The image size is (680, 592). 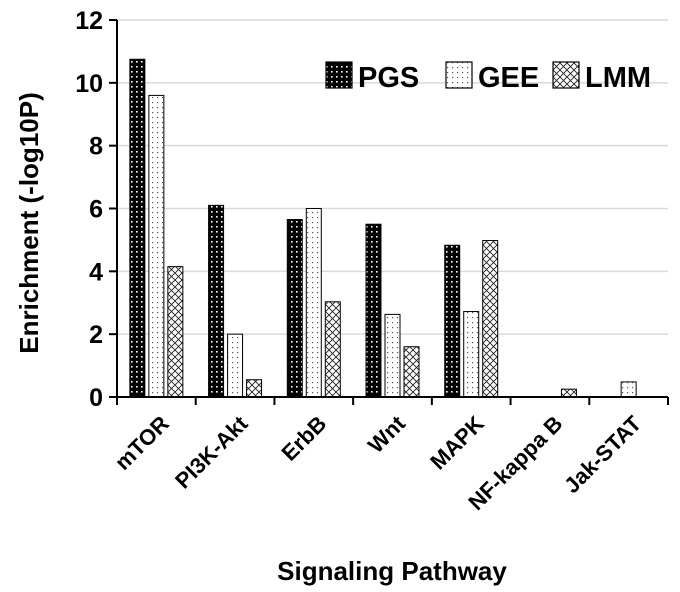 I want to click on legend-label-pgs: PGS, so click(x=388, y=78).